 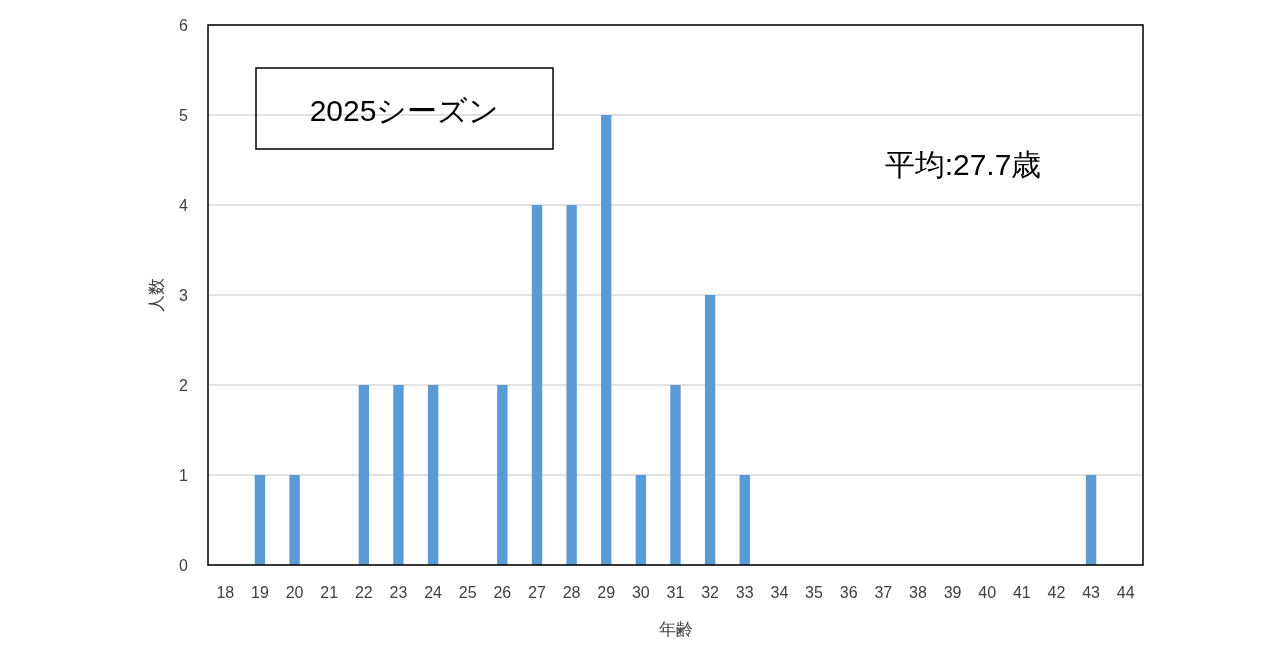 I want to click on y-tick-label: 4, so click(x=184, y=205).